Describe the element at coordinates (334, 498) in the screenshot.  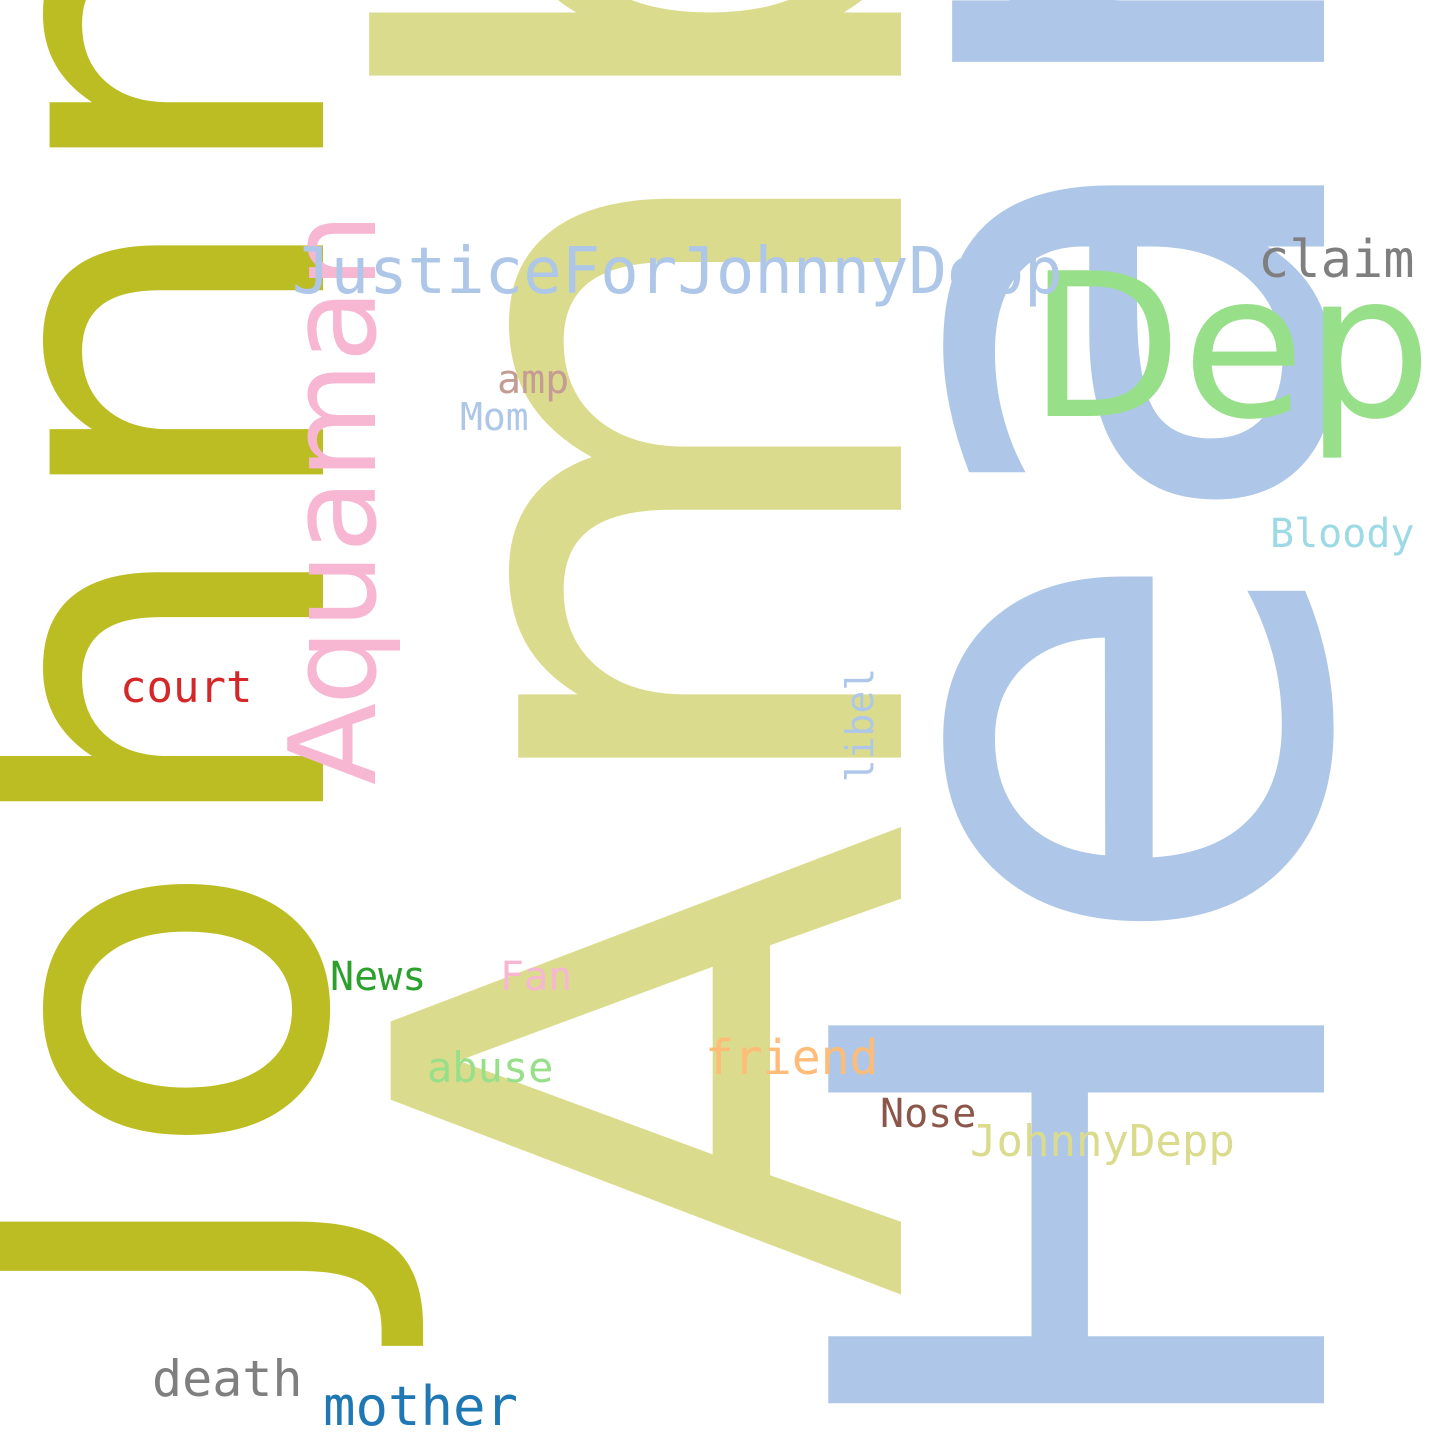
I see `word-aquaman: Aquaman` at that location.